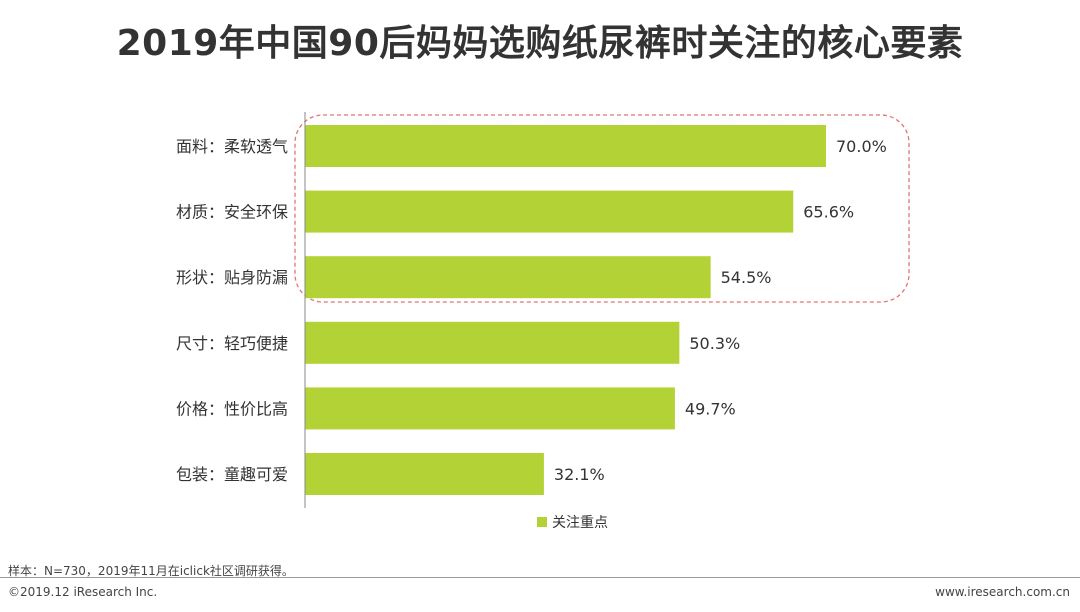 This screenshot has height=612, width=1080. Describe the element at coordinates (151, 571) in the screenshot. I see `sample-note: 样本：N=730，2019年11月在iclick社区调研获得。` at that location.